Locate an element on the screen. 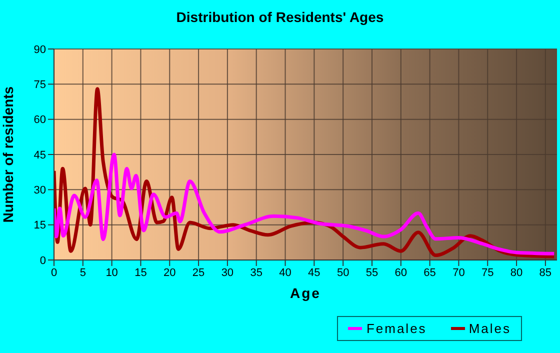  y-axis-title: Number of residents is located at coordinates (8, 154).